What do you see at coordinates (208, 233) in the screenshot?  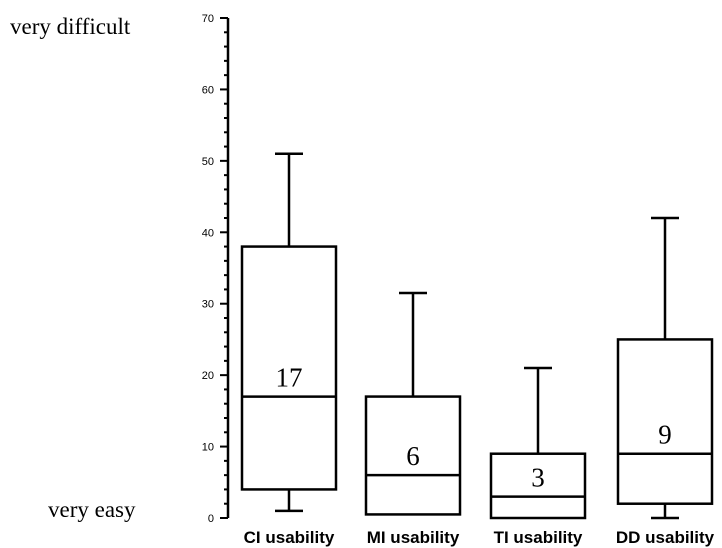 I see `y-tick-label: 40` at bounding box center [208, 233].